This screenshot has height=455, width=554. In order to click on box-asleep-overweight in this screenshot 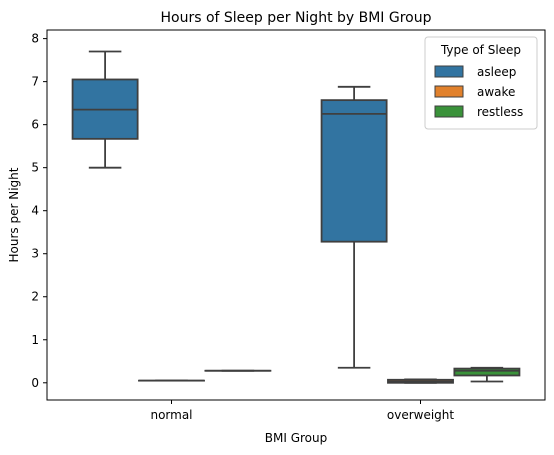, I will do `click(354, 227)`.